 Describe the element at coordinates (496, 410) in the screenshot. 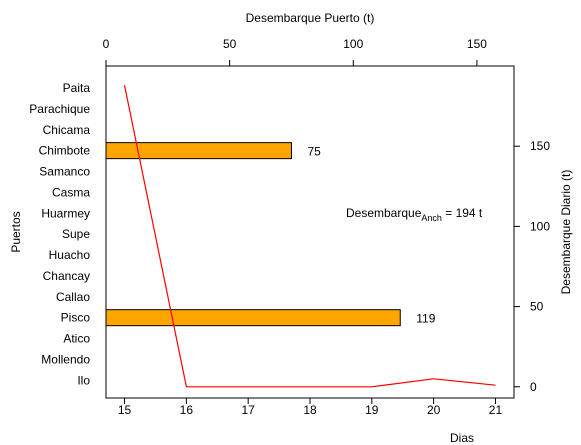

I see `bottom-tick-label: 21` at that location.